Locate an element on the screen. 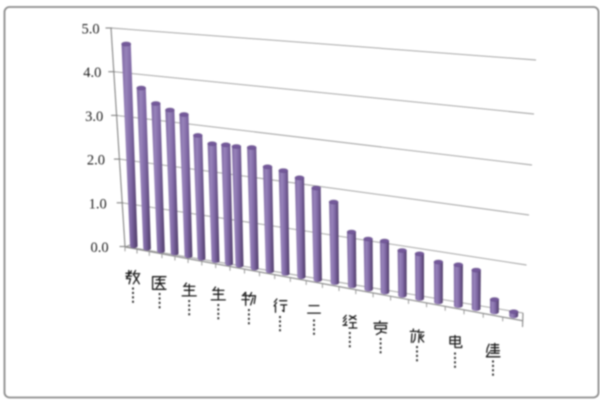 The image size is (600, 400). svg-text: 4.0 is located at coordinates (92, 73).